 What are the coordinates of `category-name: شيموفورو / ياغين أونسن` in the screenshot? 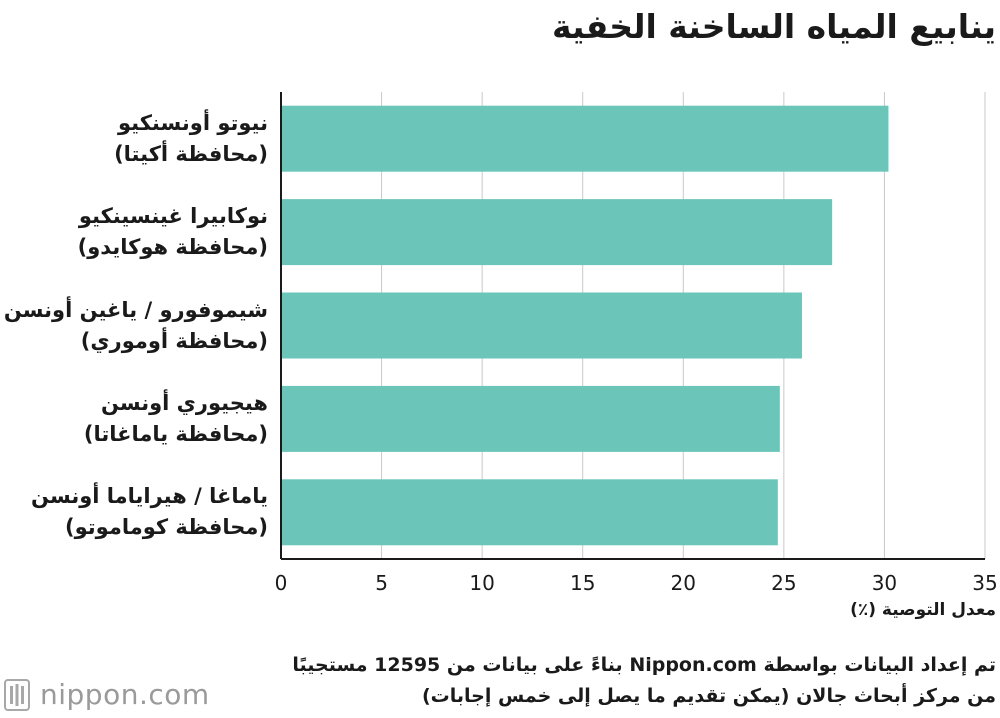 It's located at (135, 309).